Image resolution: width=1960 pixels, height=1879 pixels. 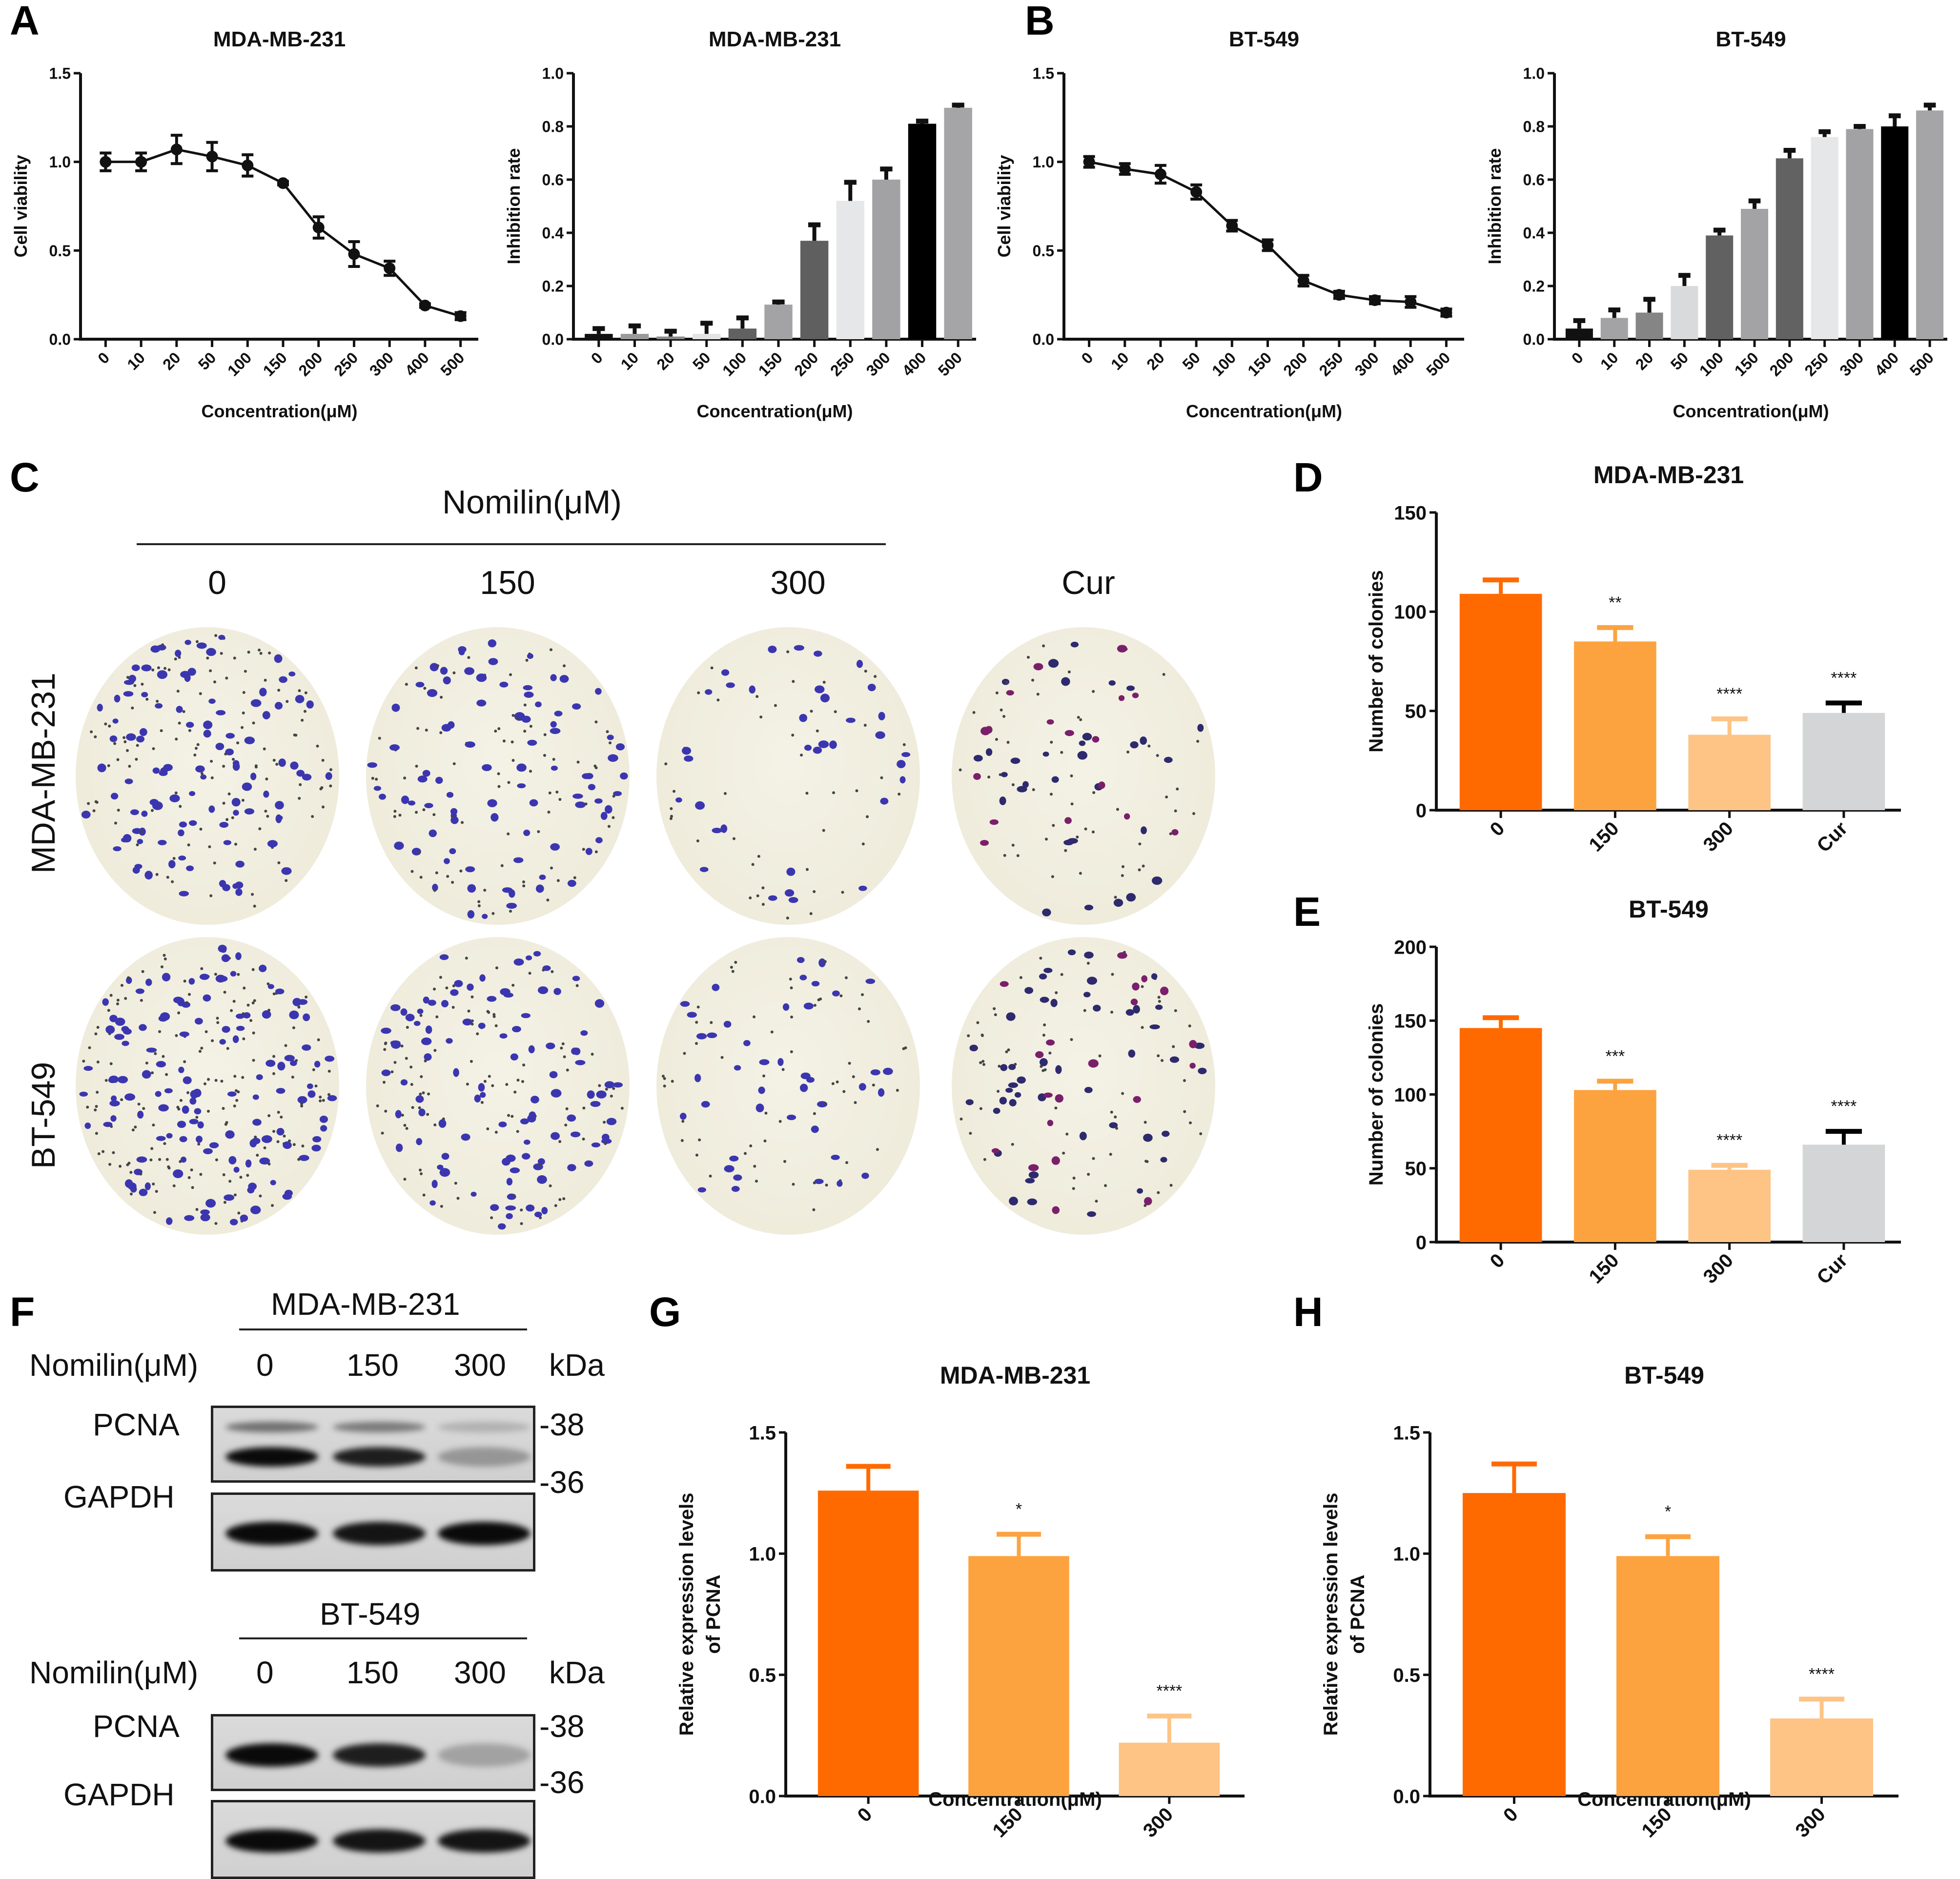 I want to click on significance-label: ****, so click(x=1729, y=1140).